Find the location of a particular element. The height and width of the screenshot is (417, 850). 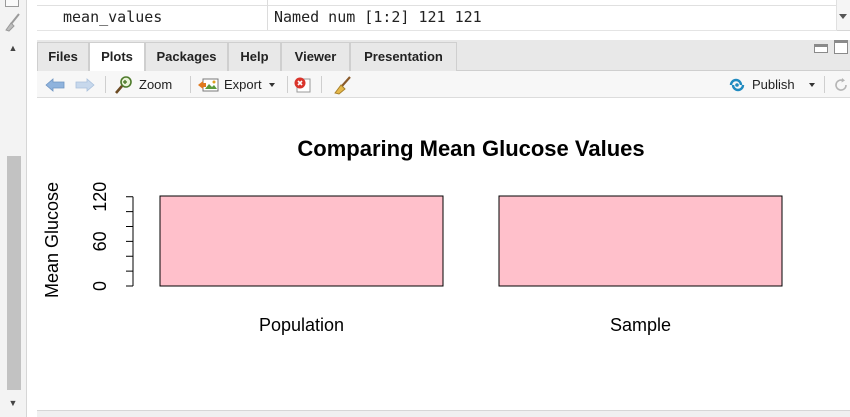

remove-plot-button is located at coordinates (302, 84).